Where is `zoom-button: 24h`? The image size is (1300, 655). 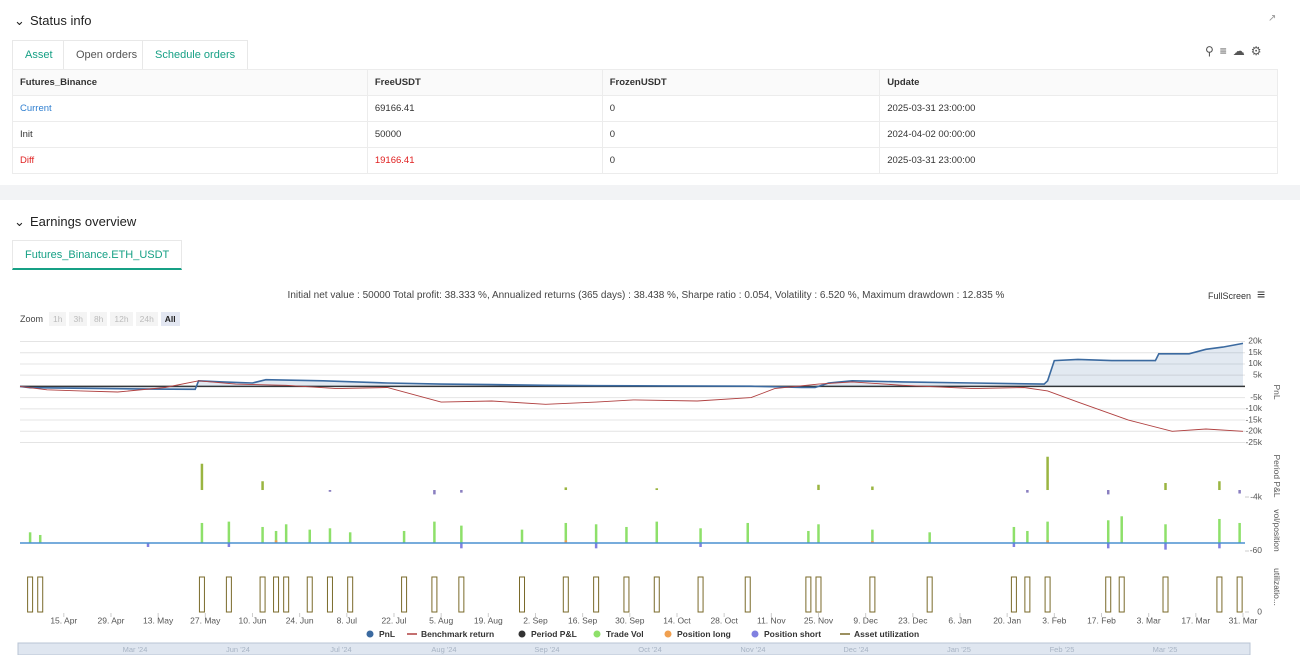 zoom-button: 24h is located at coordinates (146, 319).